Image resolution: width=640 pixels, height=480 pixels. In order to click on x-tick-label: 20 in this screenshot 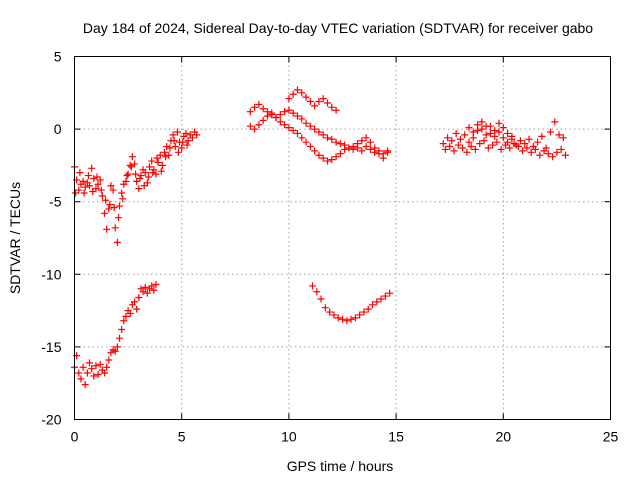, I will do `click(504, 437)`.